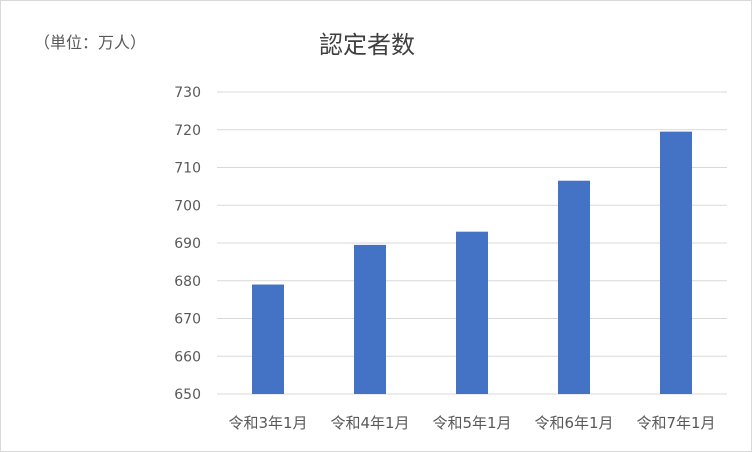 This screenshot has width=752, height=452. What do you see at coordinates (90, 42) in the screenshot?
I see `unit-label: （単位：万人）` at bounding box center [90, 42].